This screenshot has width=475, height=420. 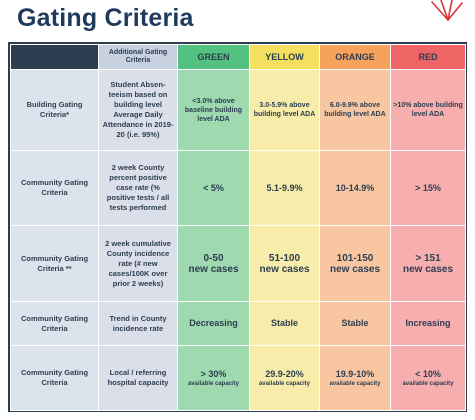 What do you see at coordinates (105, 18) in the screenshot?
I see `page-title: Gating Criteria` at bounding box center [105, 18].